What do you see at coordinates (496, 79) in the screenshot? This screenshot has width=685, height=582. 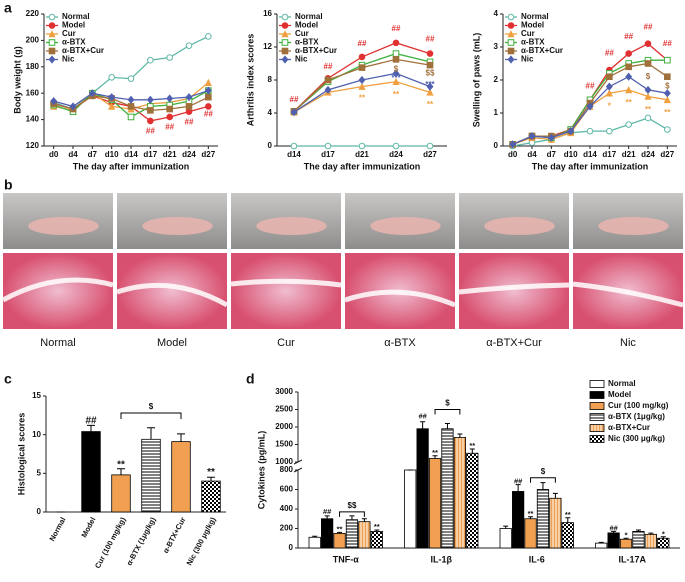 I see `y-tick-label: 2` at bounding box center [496, 79].